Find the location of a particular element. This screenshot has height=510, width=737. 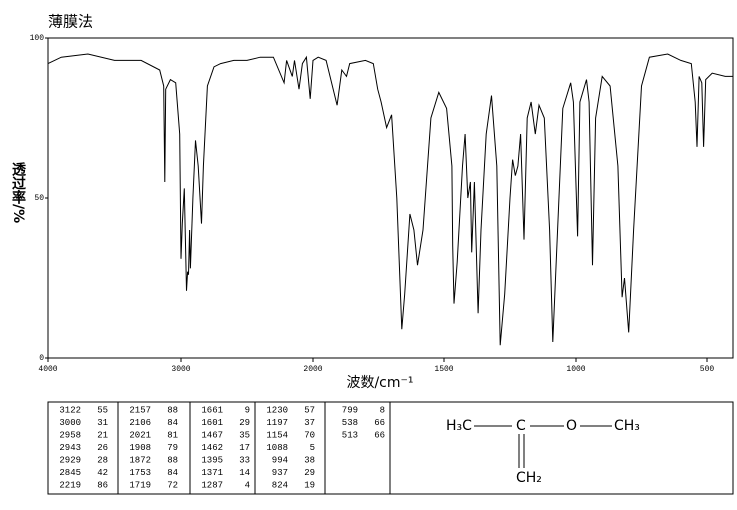

peak-transmittance: 37 is located at coordinates (309, 423).